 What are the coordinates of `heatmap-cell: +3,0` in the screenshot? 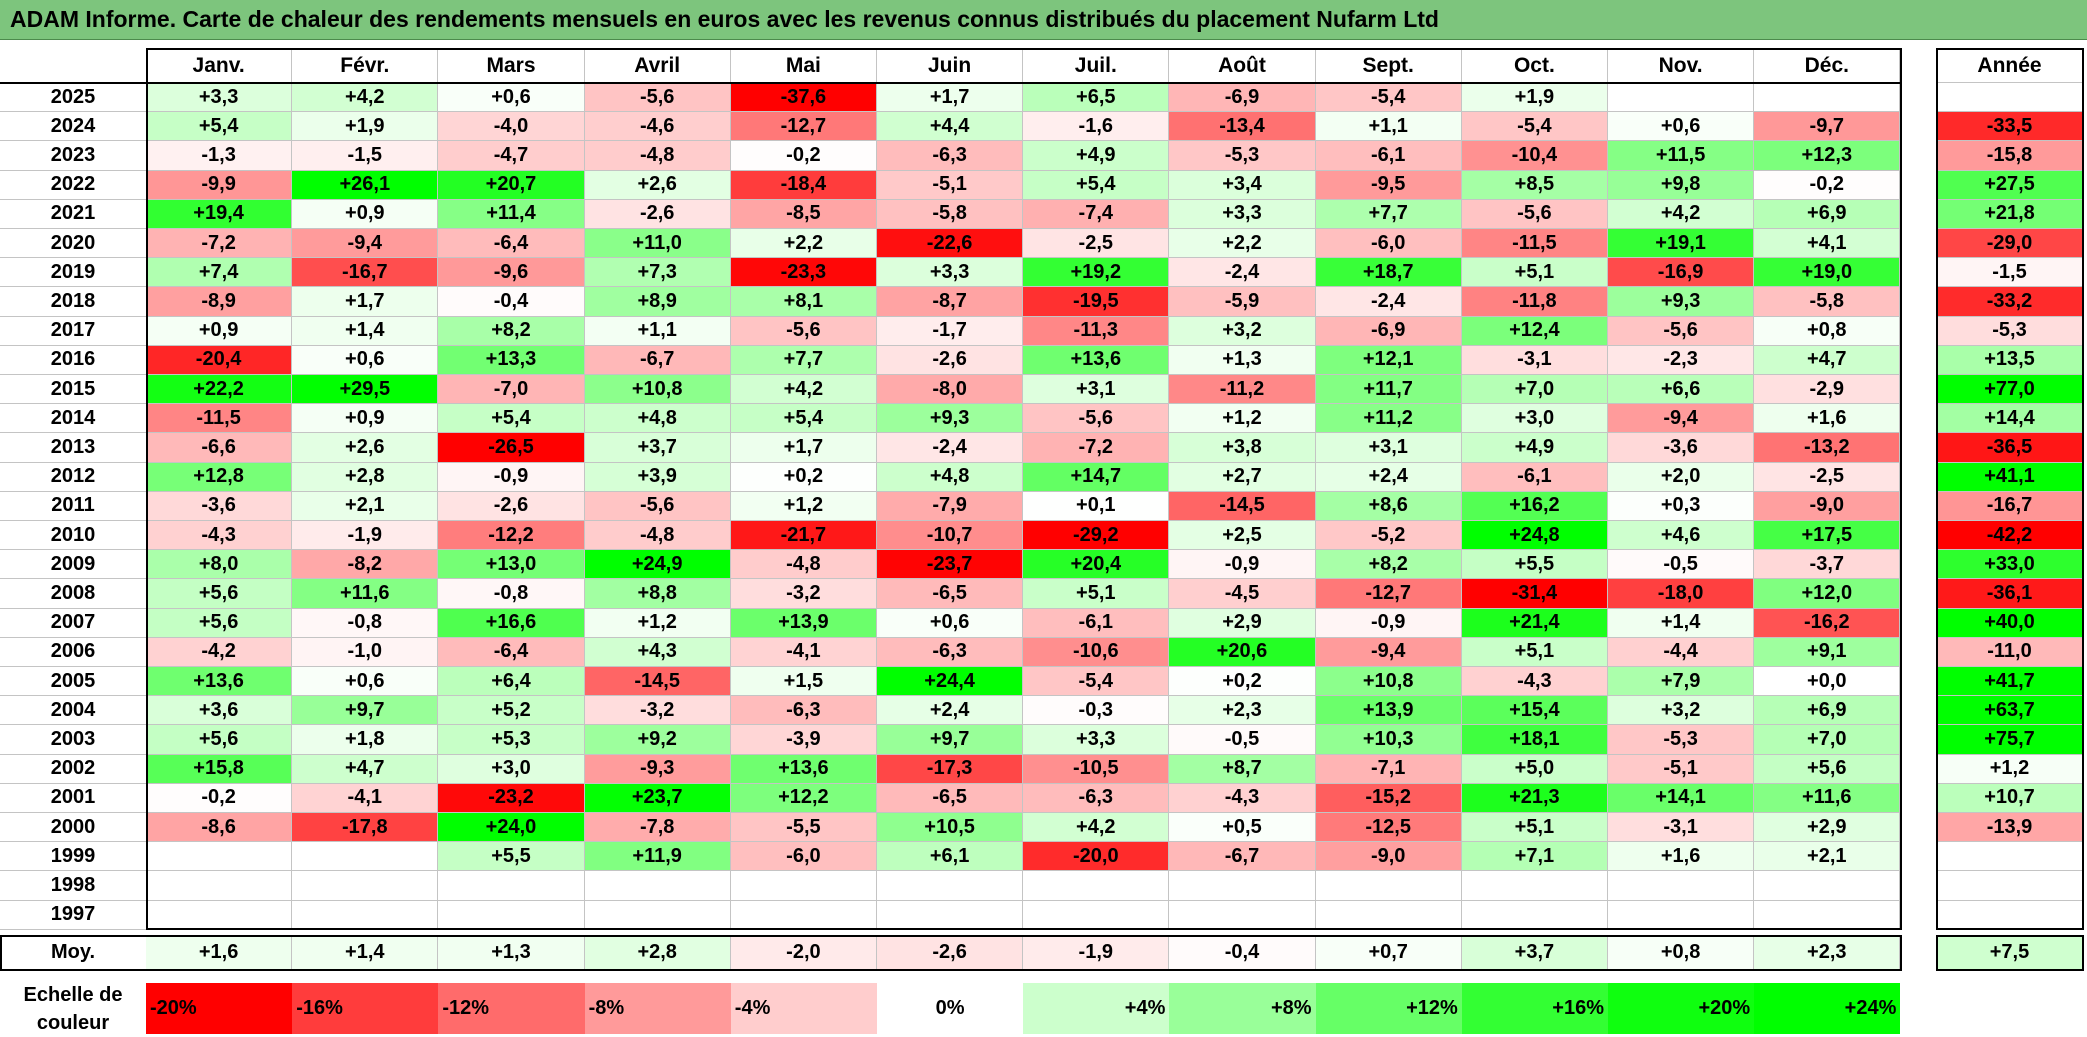 It's located at (511, 769).